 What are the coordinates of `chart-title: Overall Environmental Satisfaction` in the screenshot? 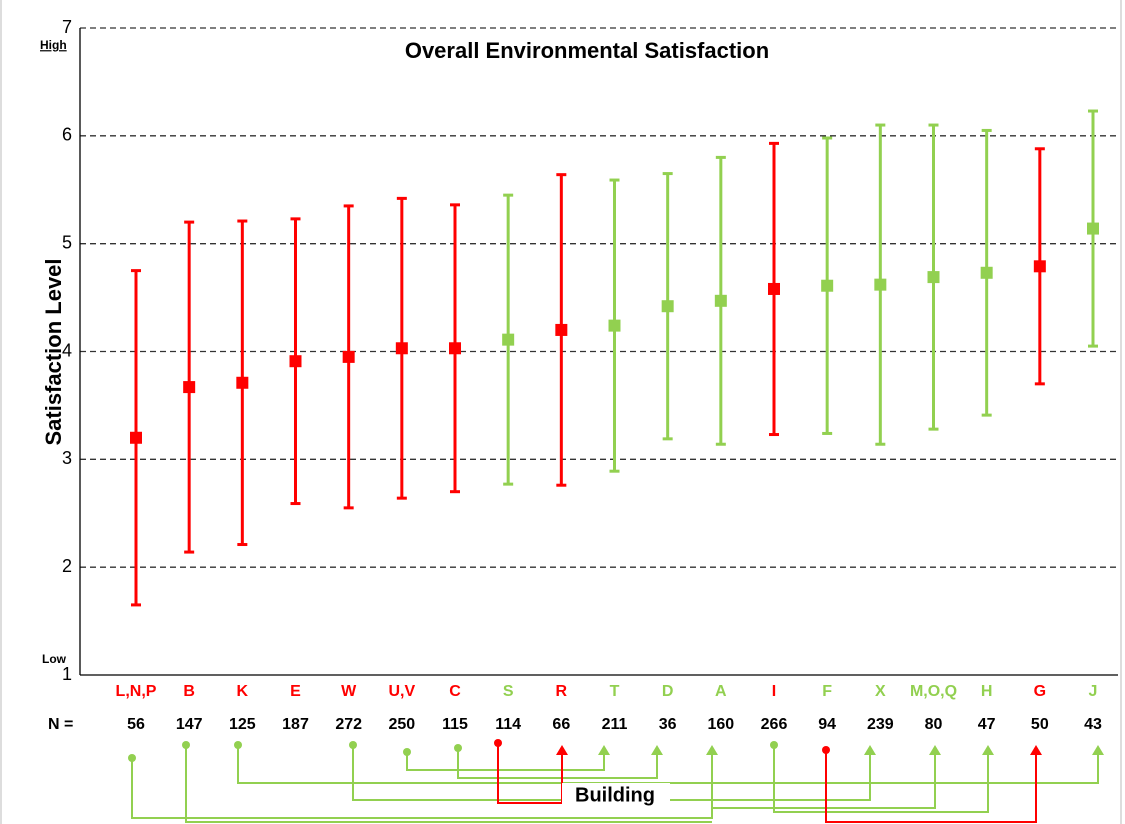 It's located at (587, 50).